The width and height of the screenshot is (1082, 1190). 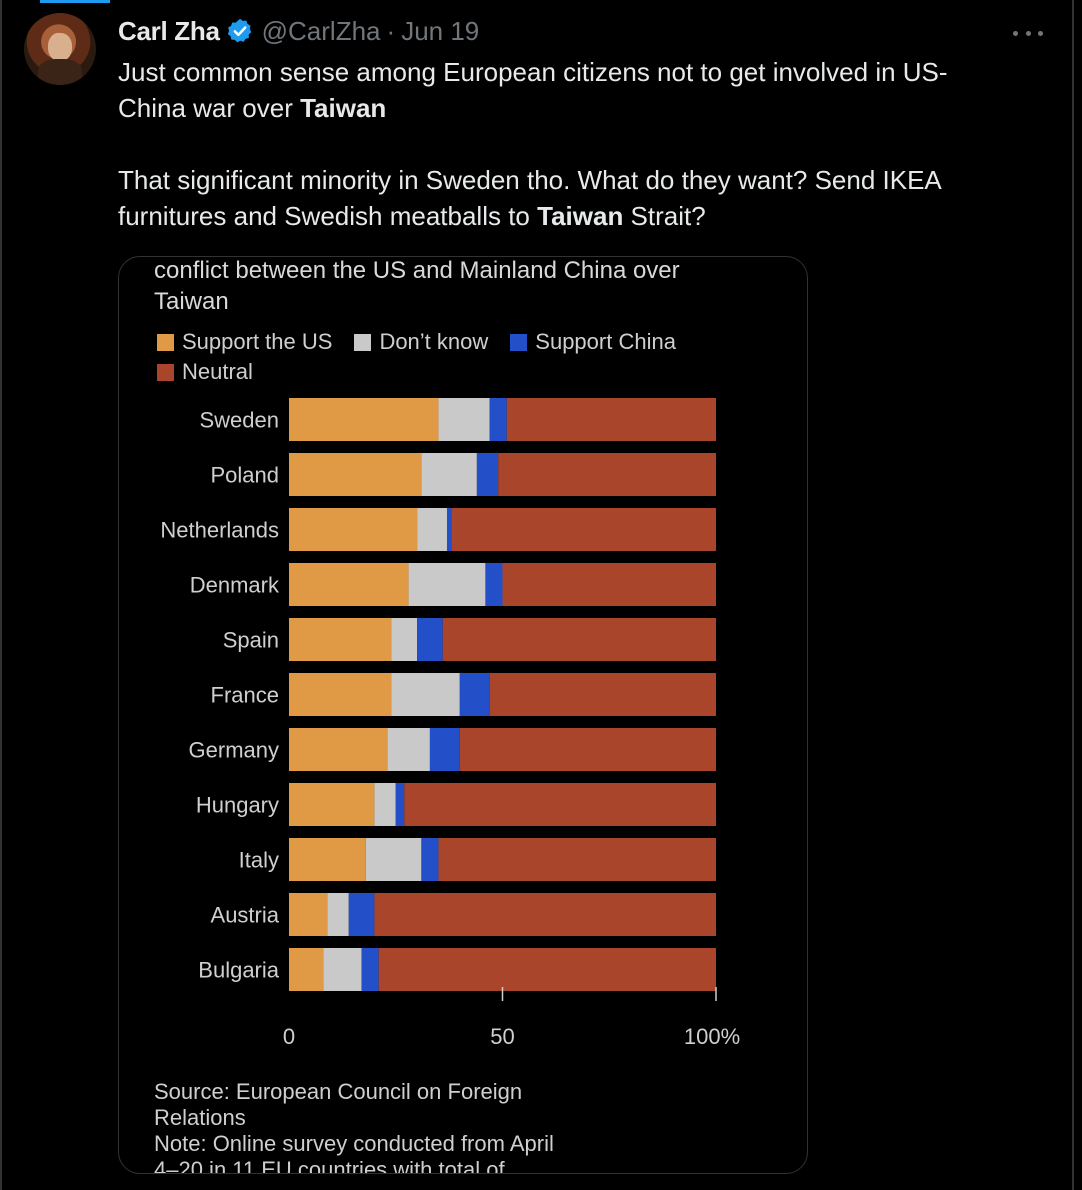 What do you see at coordinates (353, 529) in the screenshot?
I see `bar-netherlands-support-the-us` at bounding box center [353, 529].